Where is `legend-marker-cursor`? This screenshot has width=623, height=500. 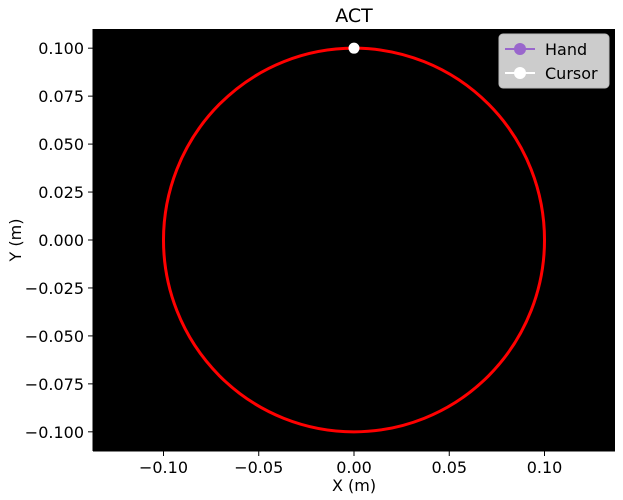
legend-marker-cursor is located at coordinates (520, 73).